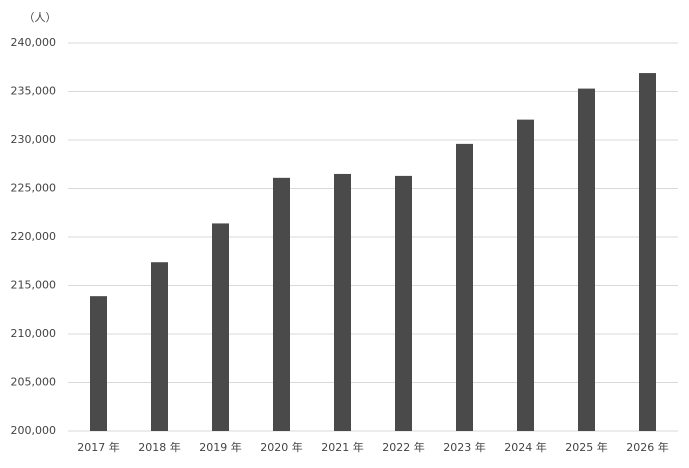 Image resolution: width=689 pixels, height=468 pixels. What do you see at coordinates (220, 447) in the screenshot?
I see `x-tick-label: 2019 年` at bounding box center [220, 447].